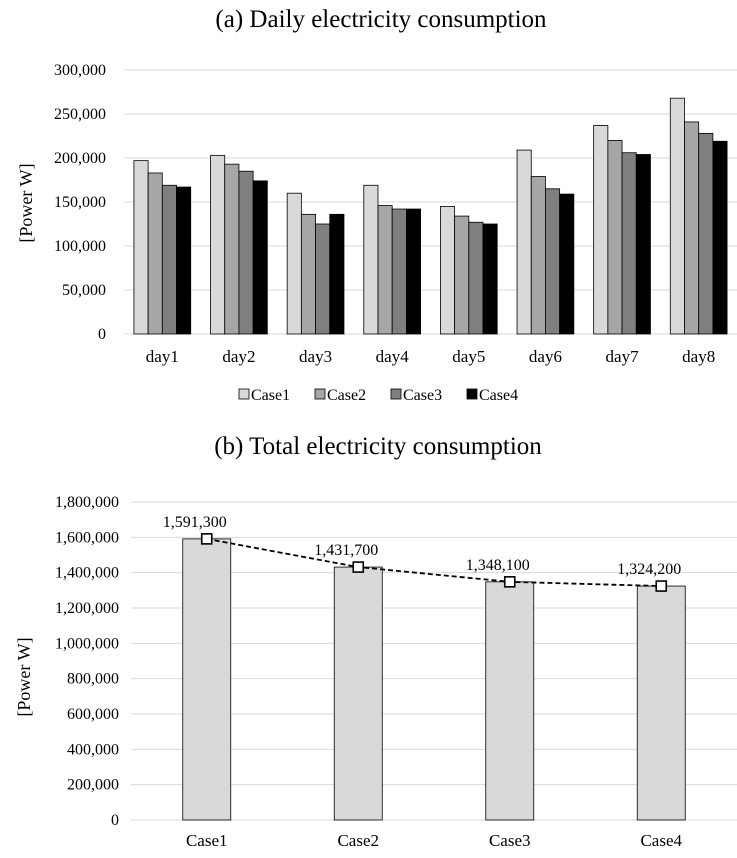 The image size is (737, 858). What do you see at coordinates (615, 237) in the screenshot?
I see `chart-a-bar-case2-day7` at bounding box center [615, 237].